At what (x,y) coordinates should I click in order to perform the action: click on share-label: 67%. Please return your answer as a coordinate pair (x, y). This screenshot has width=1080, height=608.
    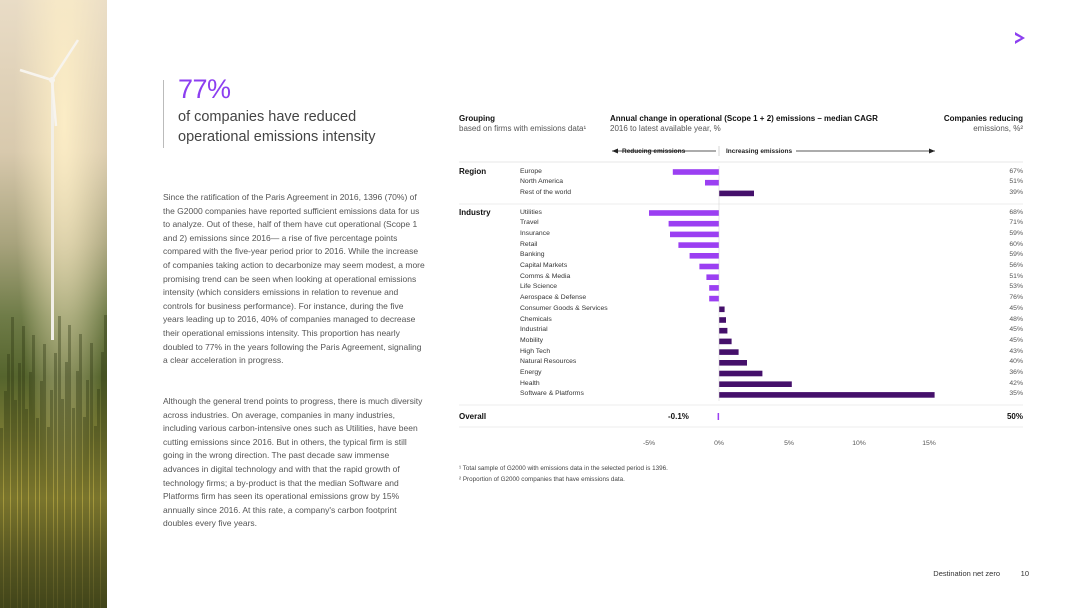
    Looking at the image, I should click on (1016, 171).